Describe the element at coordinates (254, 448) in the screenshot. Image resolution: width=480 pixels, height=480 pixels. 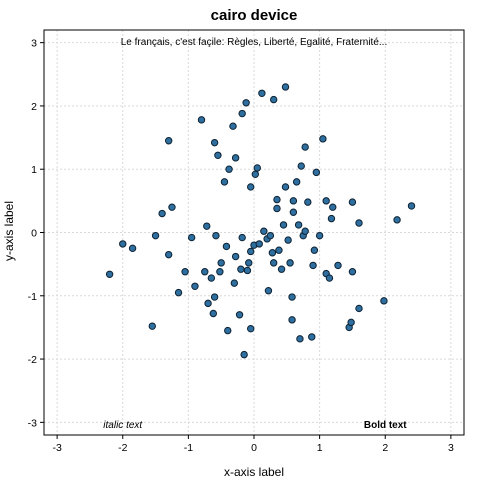
I see `x-tick-label: 0` at that location.